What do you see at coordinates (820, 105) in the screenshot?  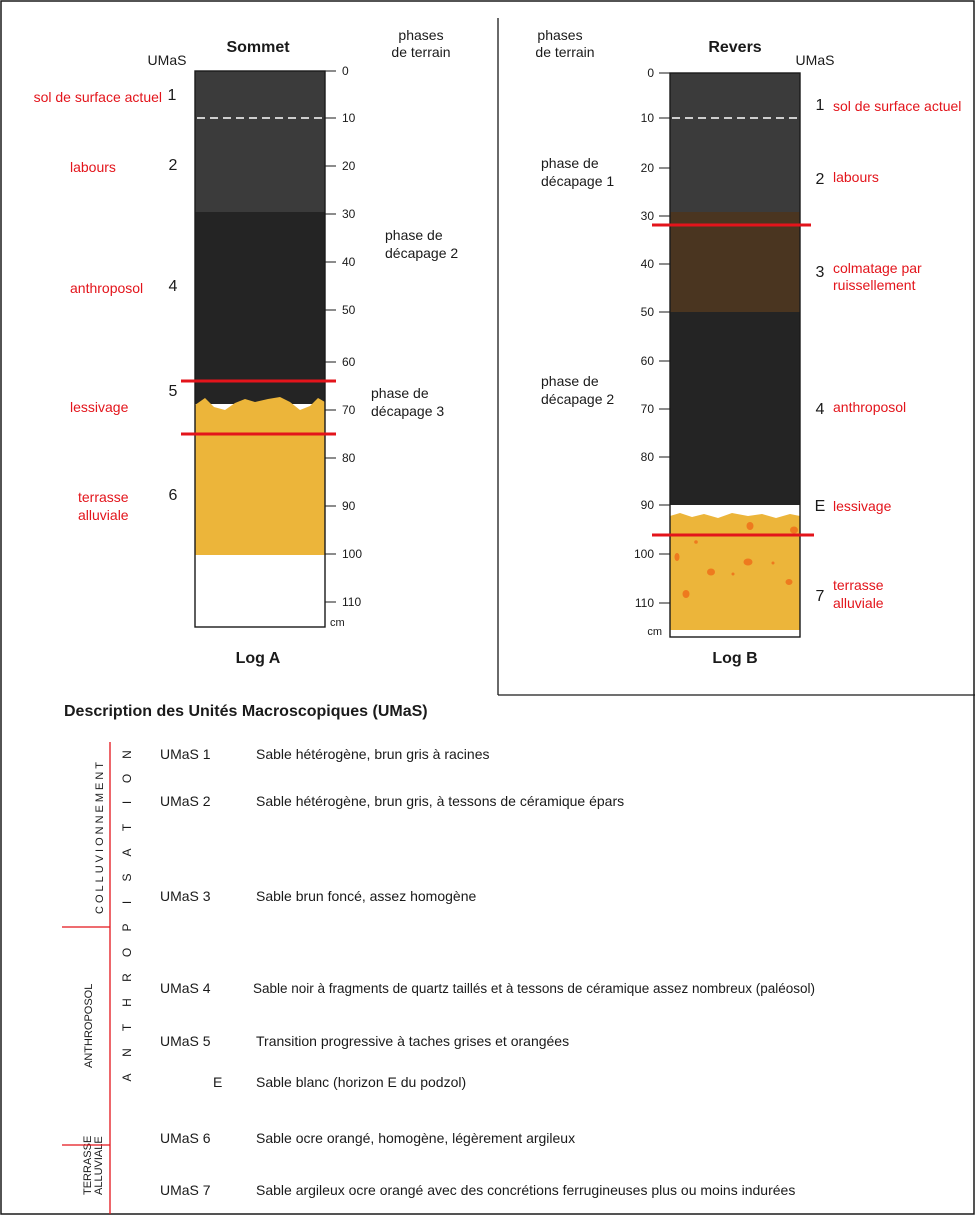 I see `log-b-umas-1-num: 1` at bounding box center [820, 105].